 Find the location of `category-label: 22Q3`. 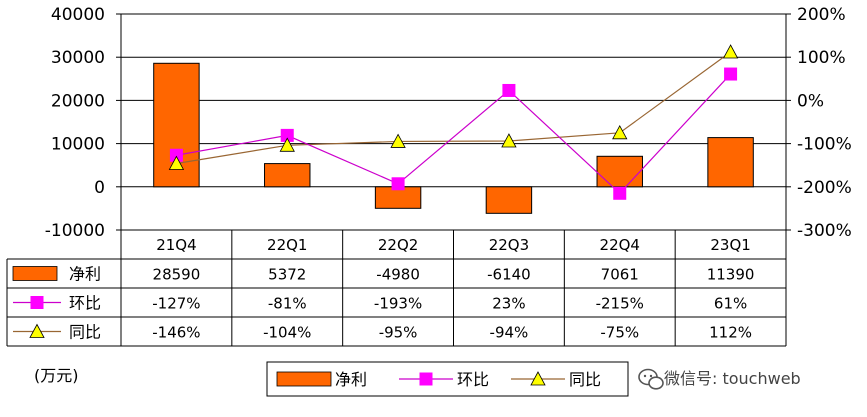

category-label: 22Q3 is located at coordinates (509, 245).